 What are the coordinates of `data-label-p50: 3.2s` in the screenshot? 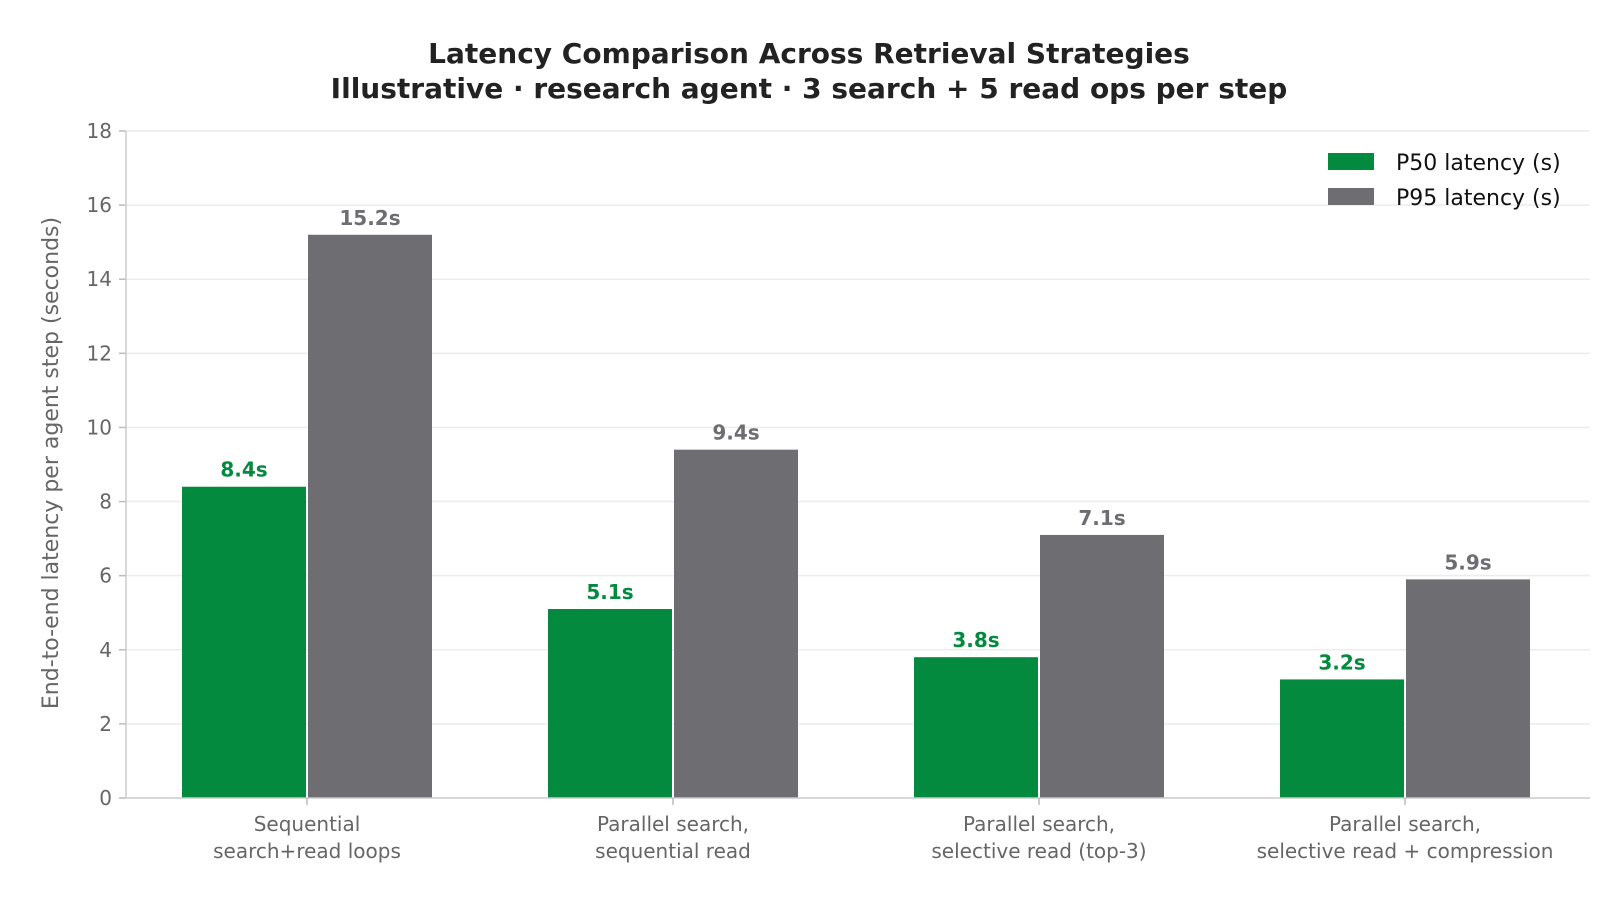 It's located at (1341, 662).